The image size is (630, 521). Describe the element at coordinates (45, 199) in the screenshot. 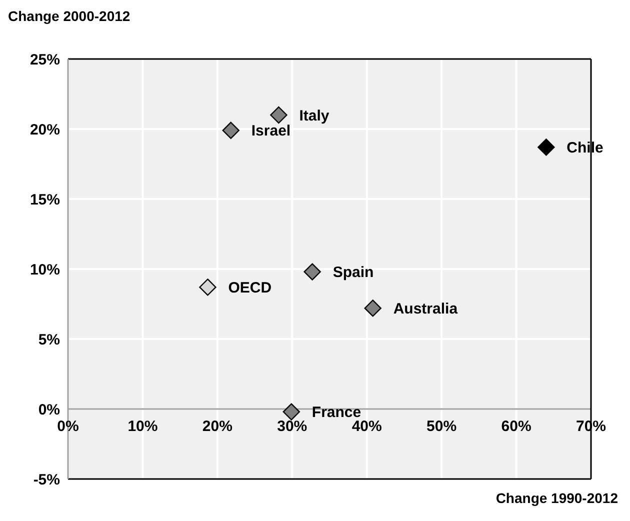

I see `y-tick-label: 15%` at that location.